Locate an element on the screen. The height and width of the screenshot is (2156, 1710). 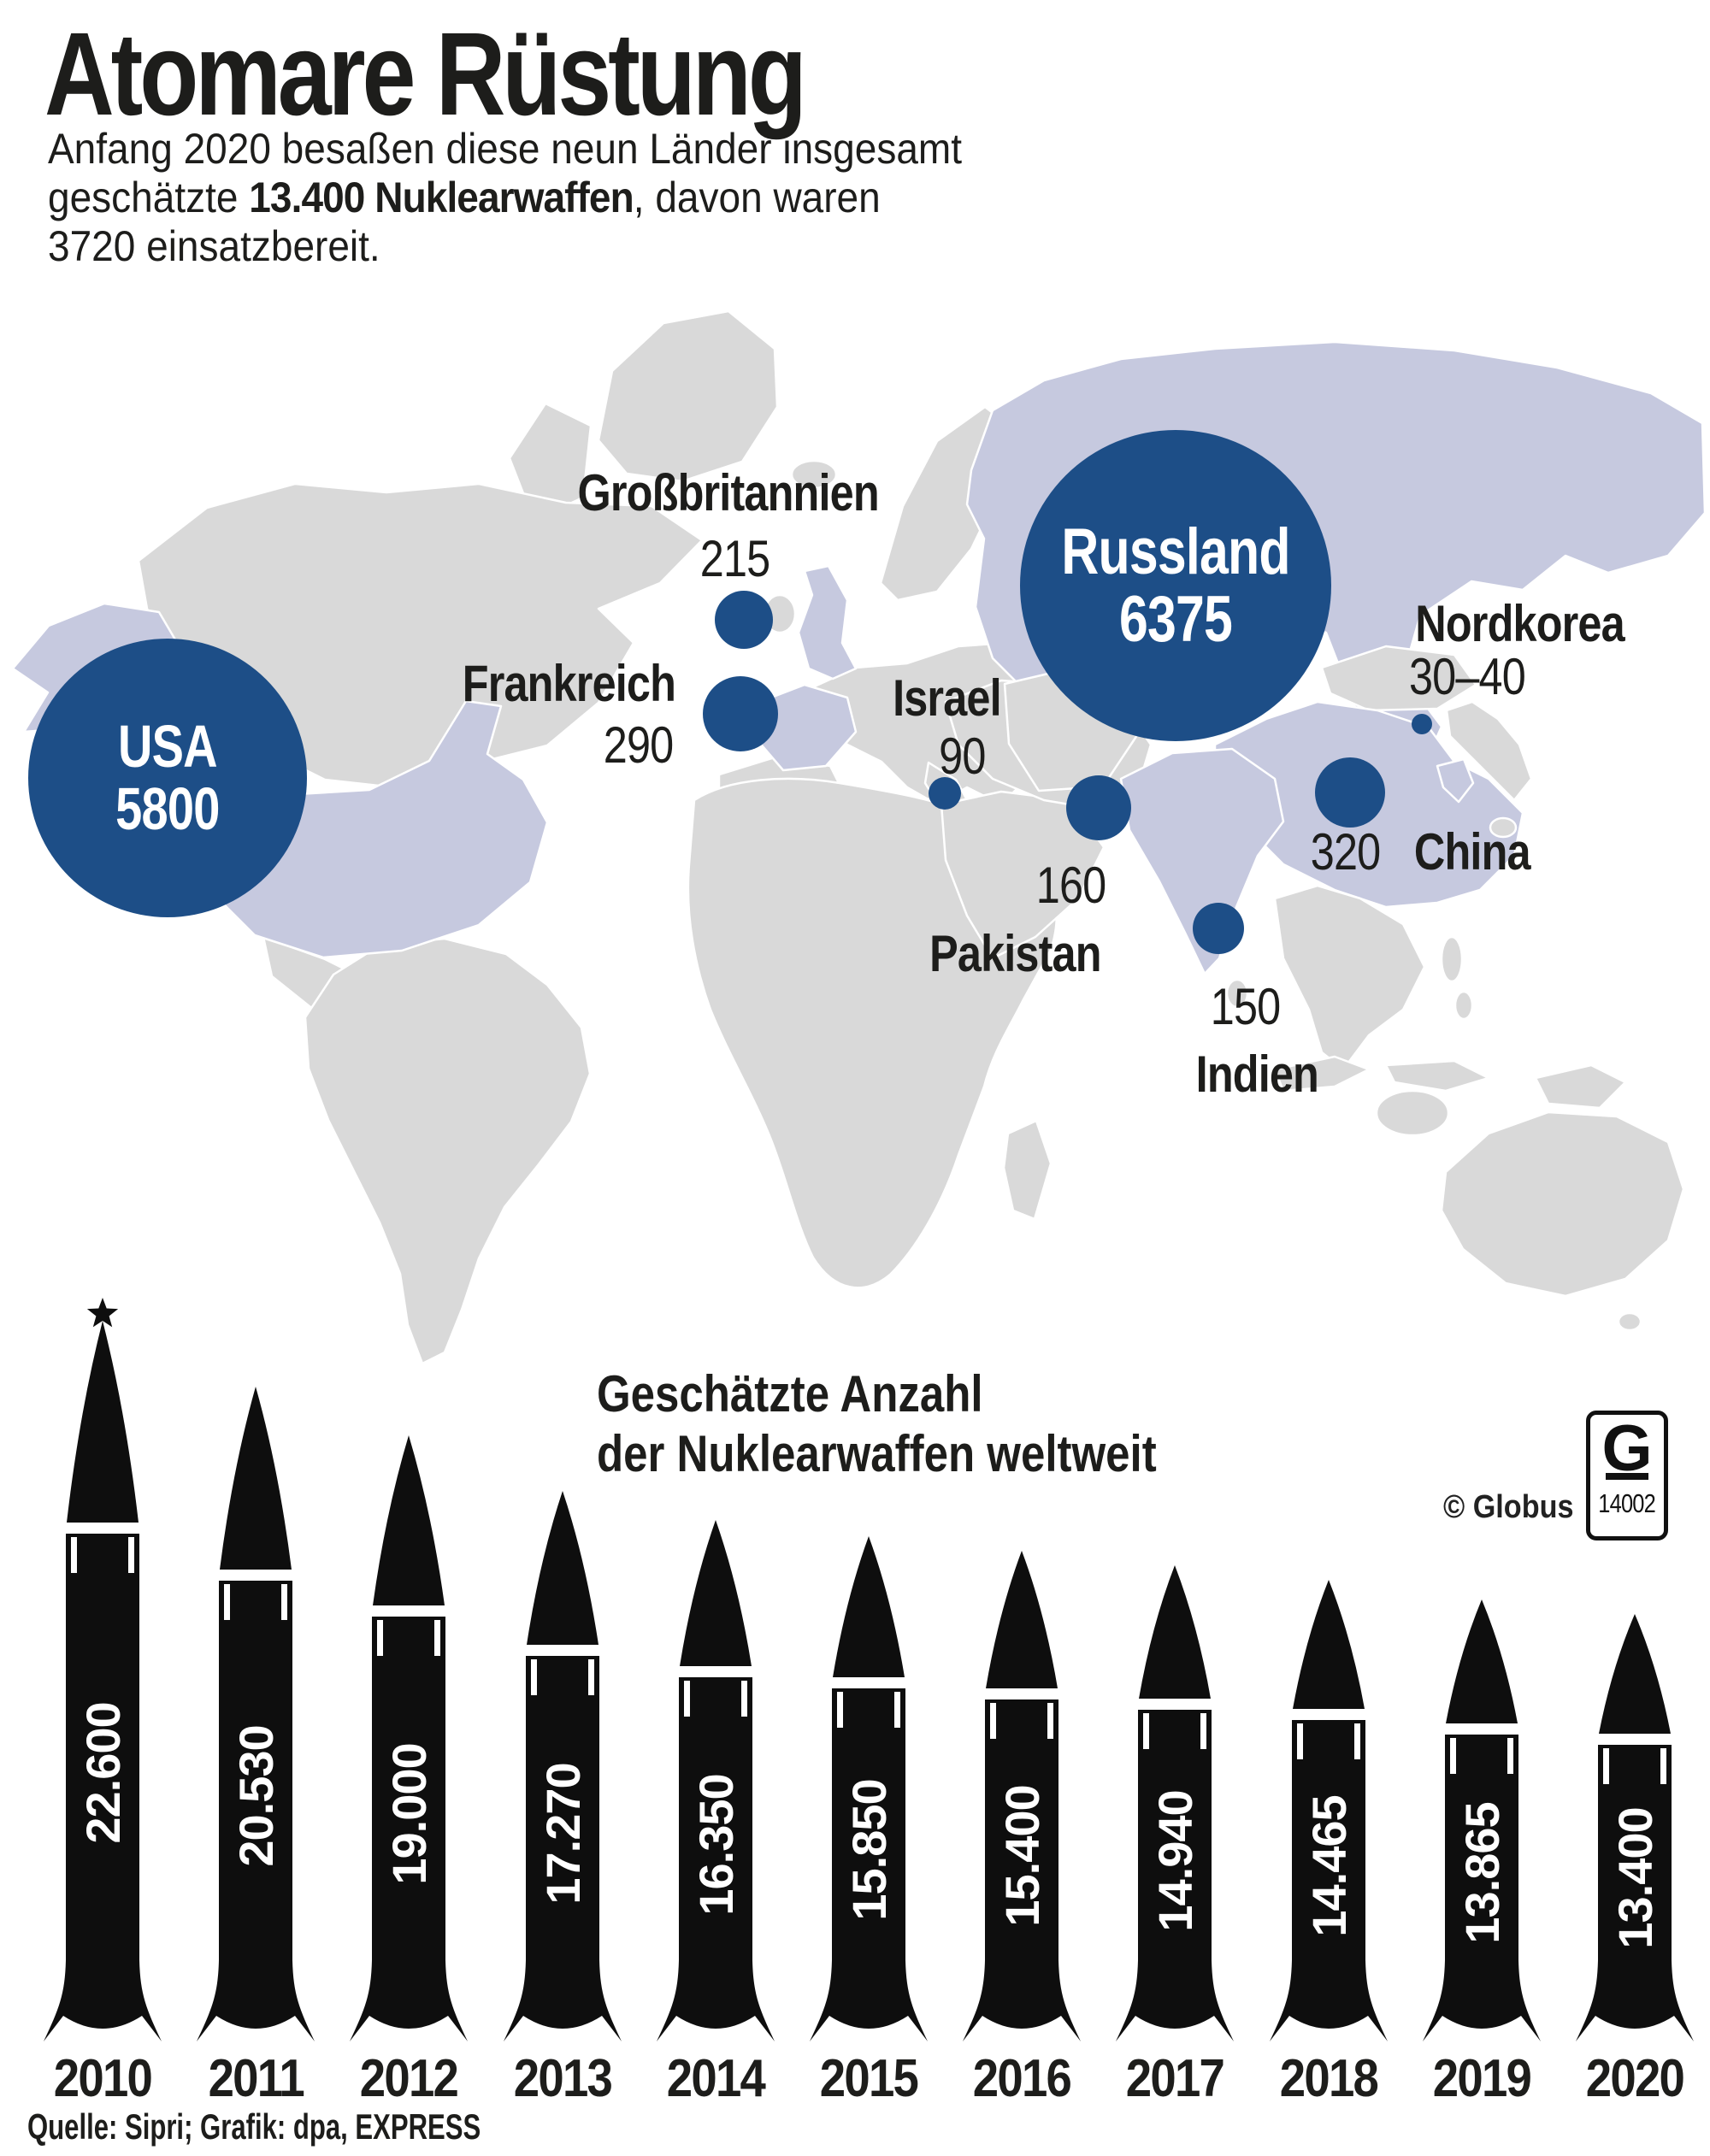
subtitle-line-2-pre: geschätzte is located at coordinates (149, 197).